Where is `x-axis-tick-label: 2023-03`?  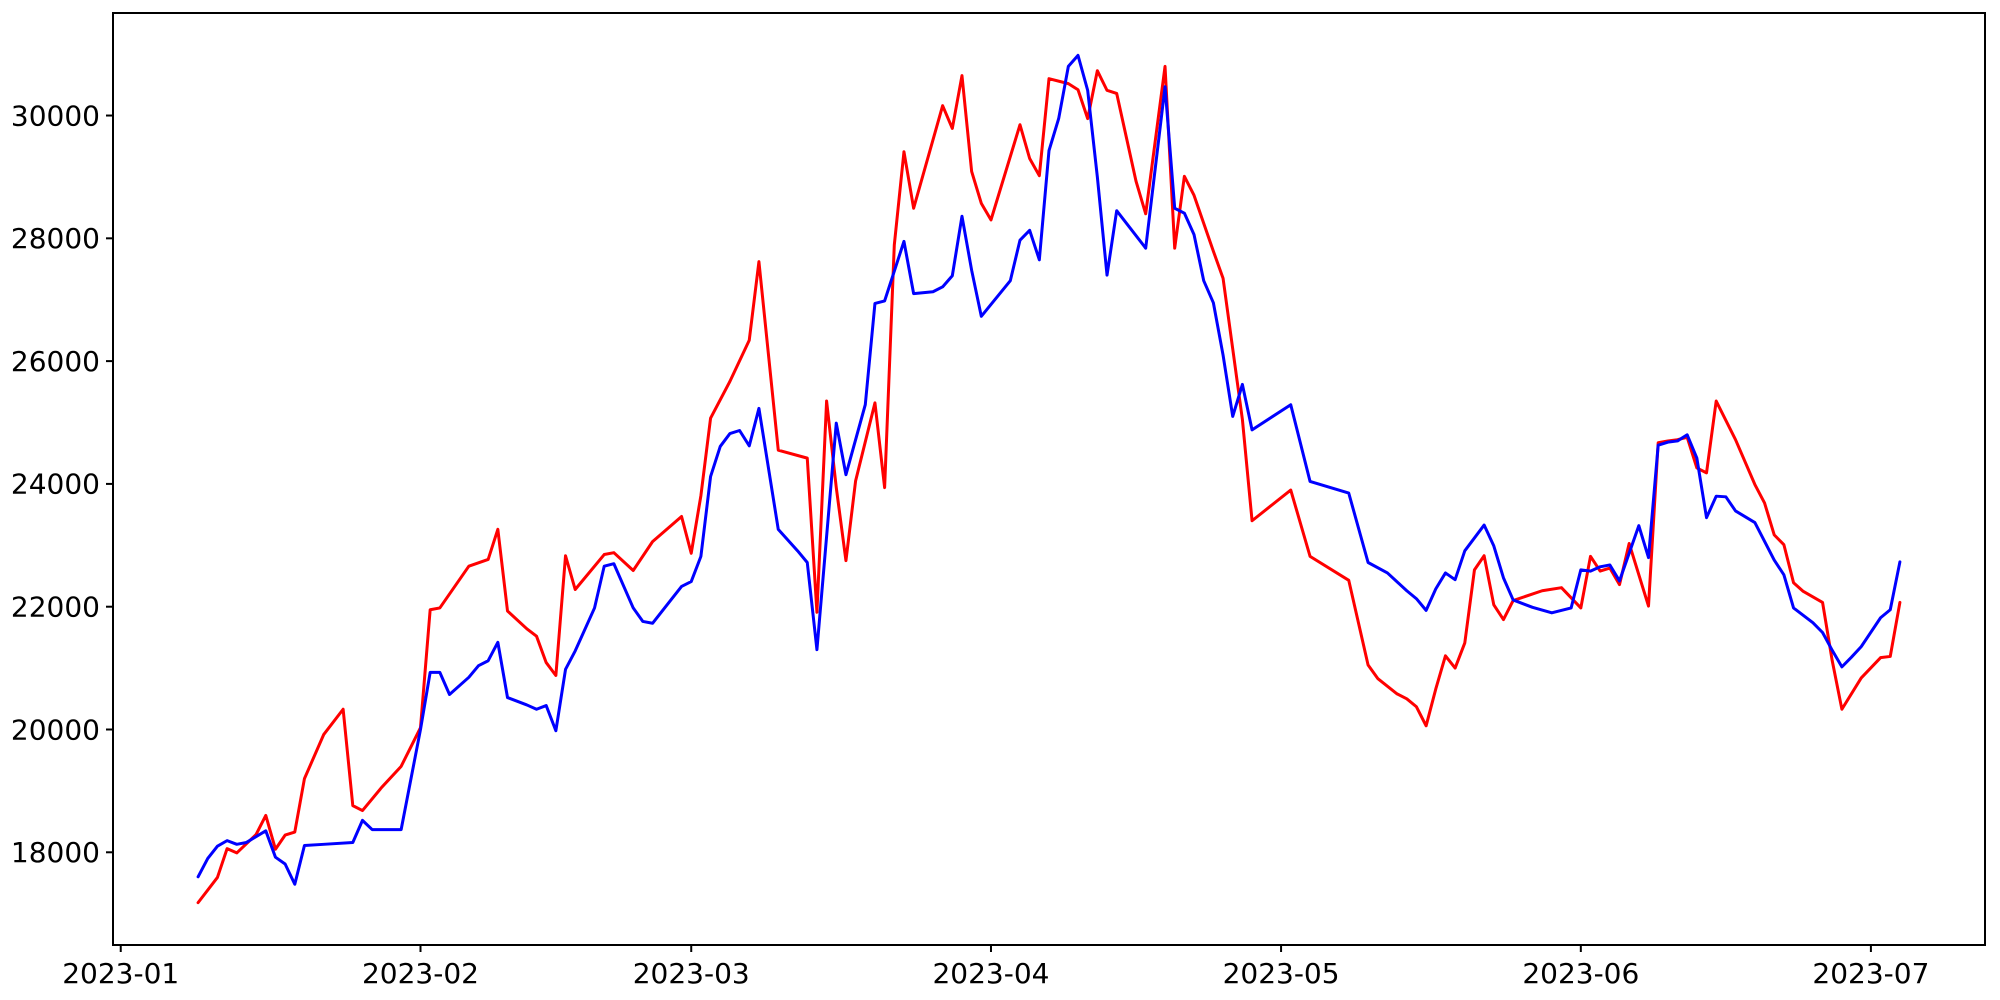 x-axis-tick-label: 2023-03 is located at coordinates (691, 973).